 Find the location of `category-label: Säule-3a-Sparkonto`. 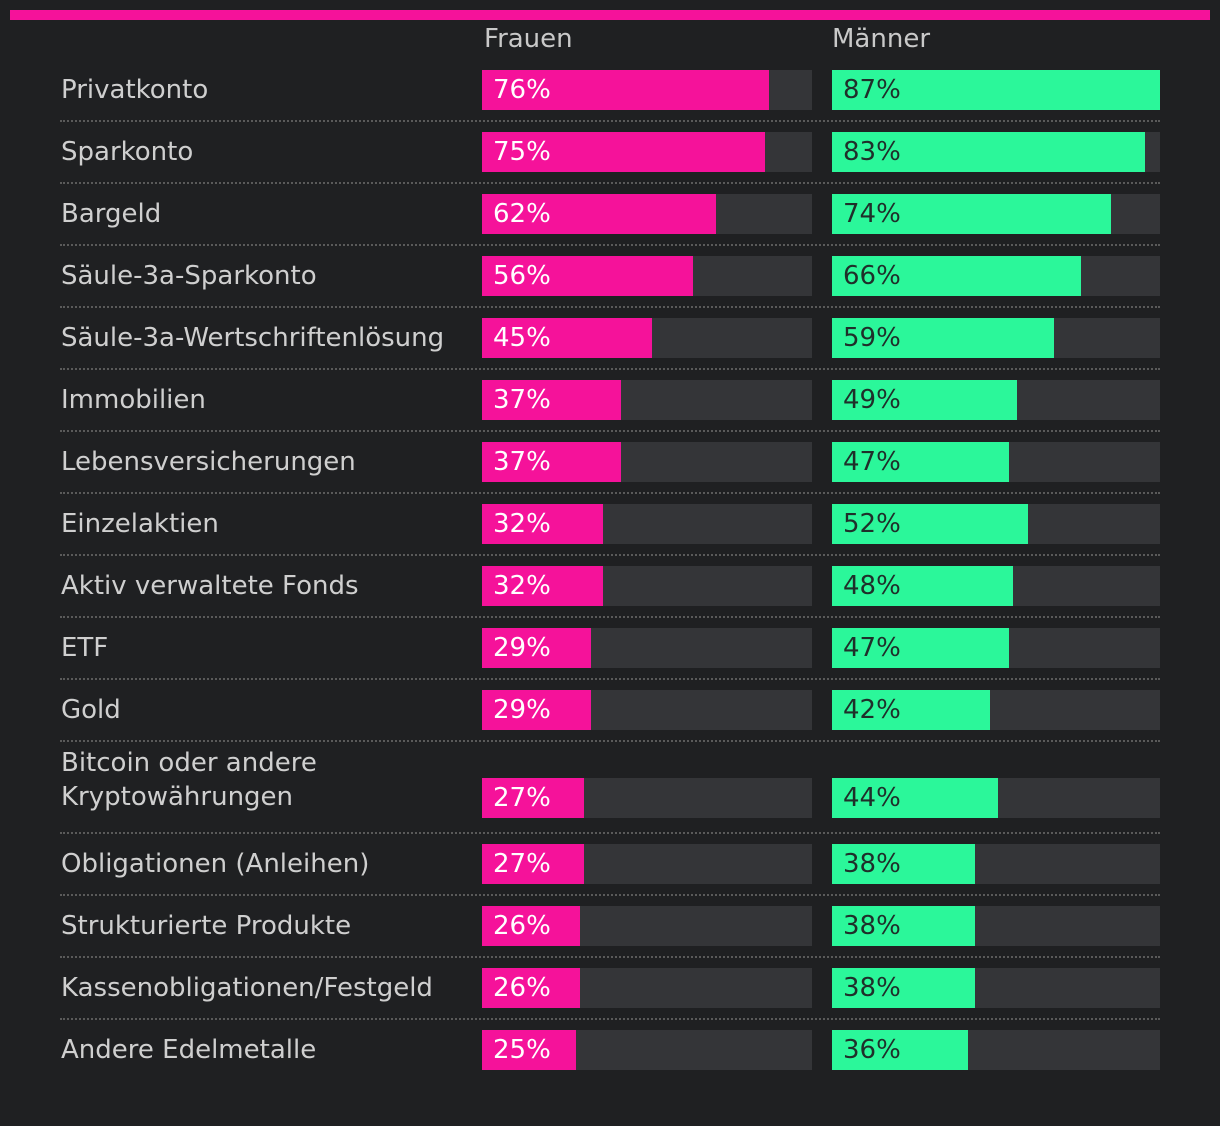

category-label: Säule-3a-Sparkonto is located at coordinates (189, 276).